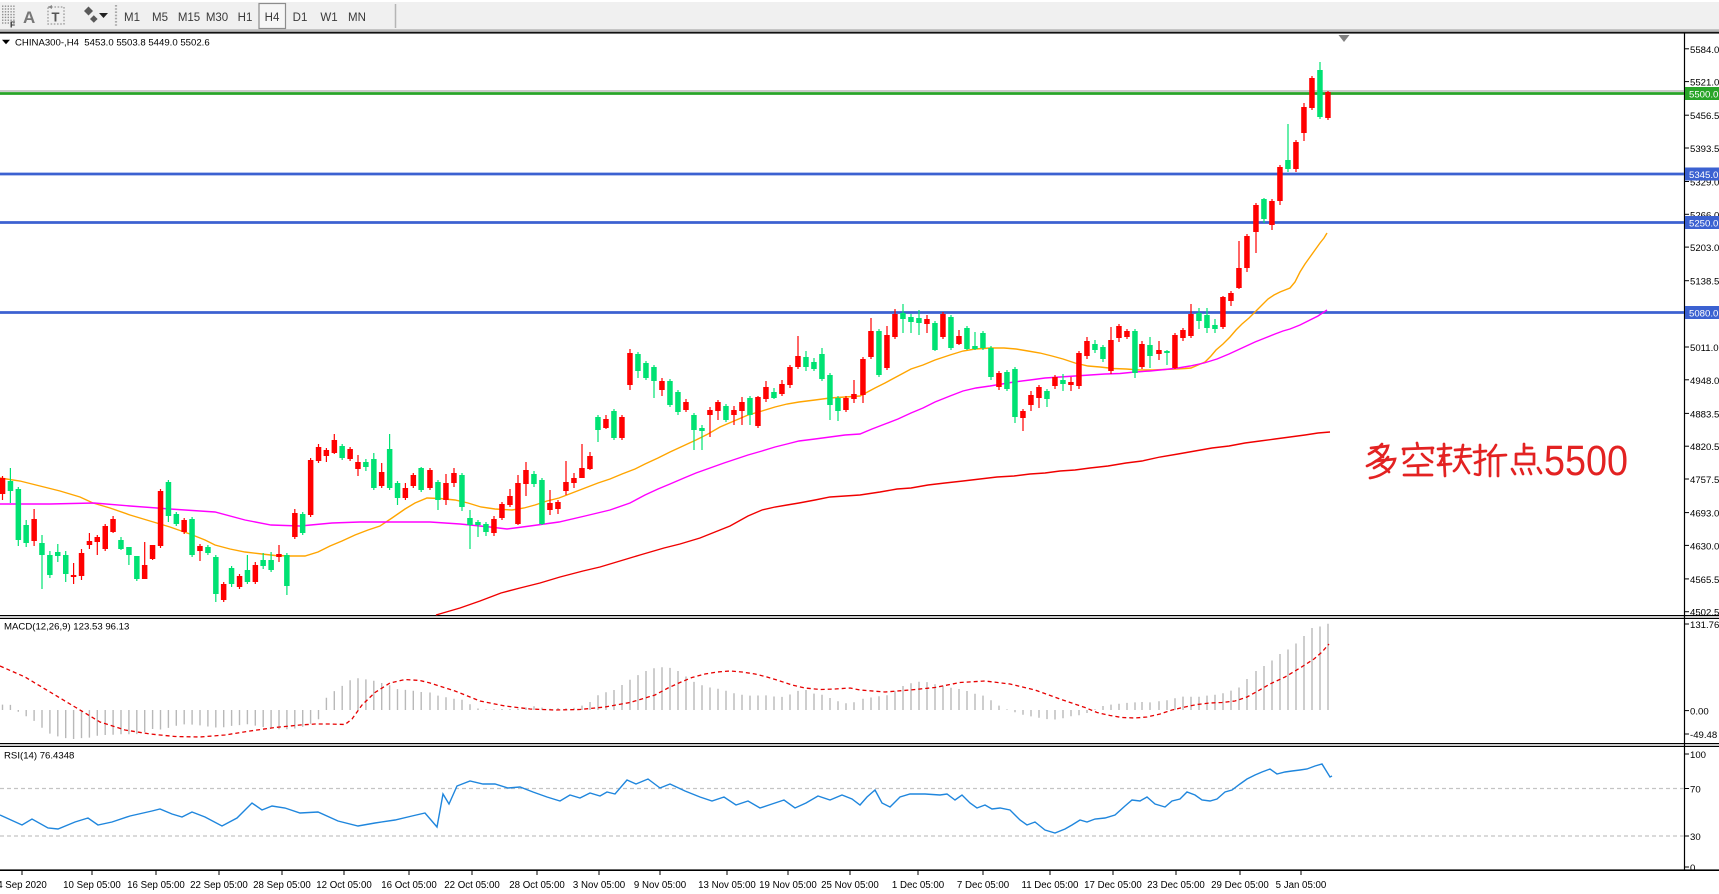 The height and width of the screenshot is (894, 1719). Describe the element at coordinates (23, 885) in the screenshot. I see `svg-text: 4 Sep 2020` at that location.